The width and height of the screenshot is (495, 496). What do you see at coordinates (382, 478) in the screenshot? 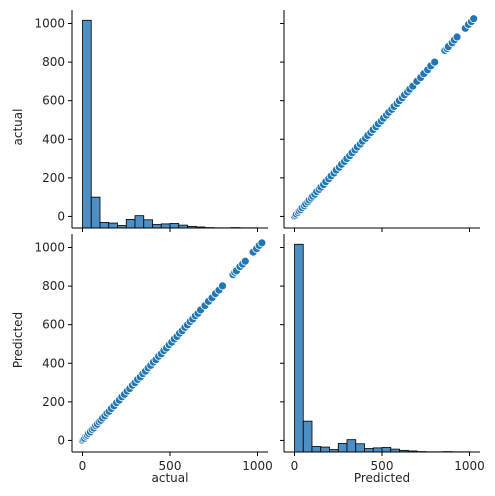
I see `x-axis-label-col-1: Predicted` at bounding box center [382, 478].